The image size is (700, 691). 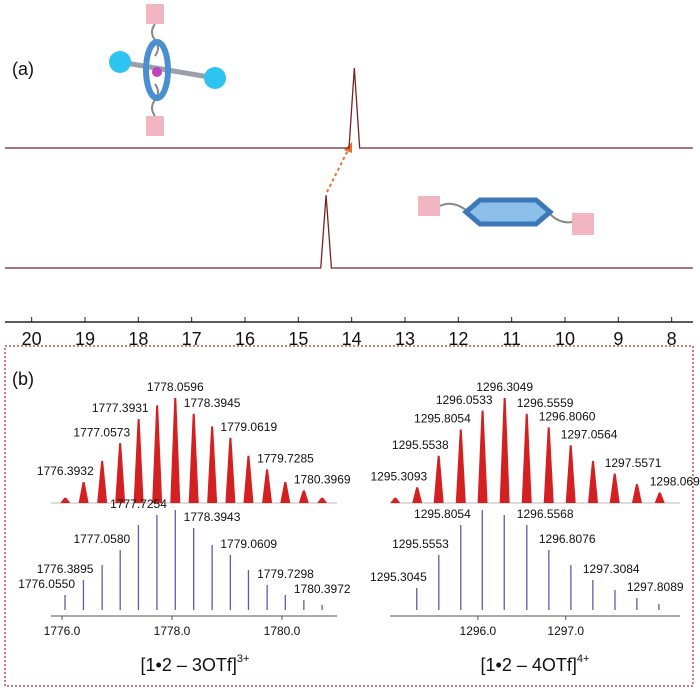 What do you see at coordinates (212, 403) in the screenshot?
I see `peak-label: 1778.3945` at bounding box center [212, 403].